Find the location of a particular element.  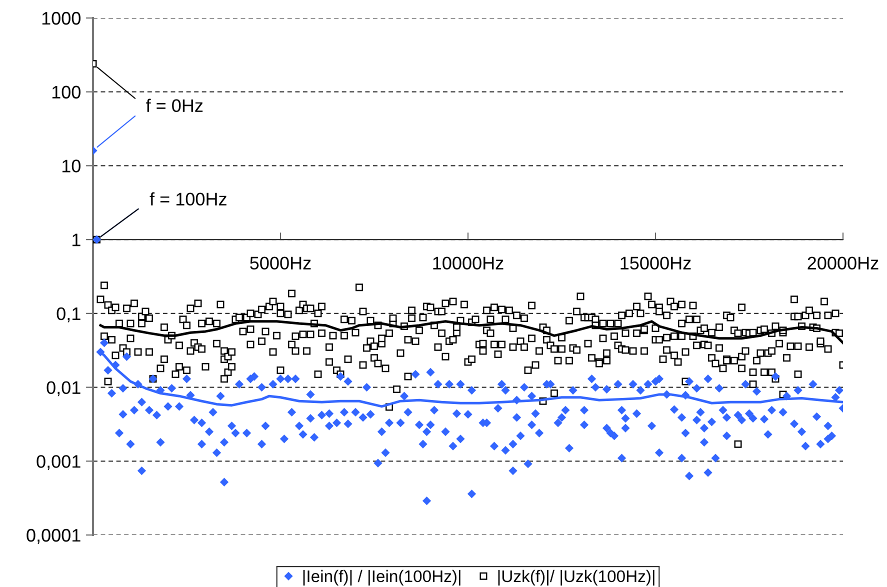

annotation: f = 100Hz is located at coordinates (188, 199).